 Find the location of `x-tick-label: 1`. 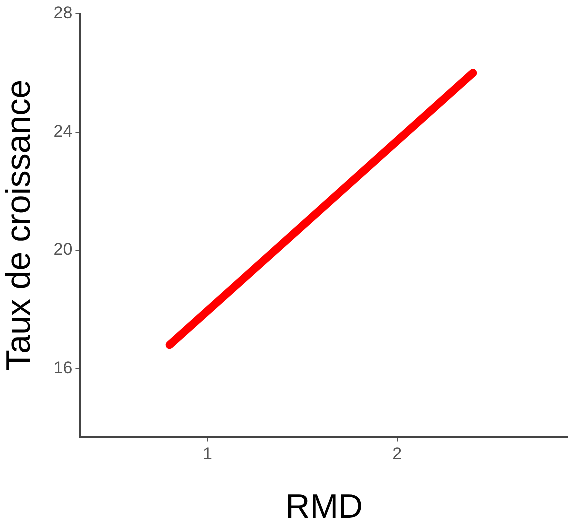

x-tick-label: 1 is located at coordinates (207, 454).